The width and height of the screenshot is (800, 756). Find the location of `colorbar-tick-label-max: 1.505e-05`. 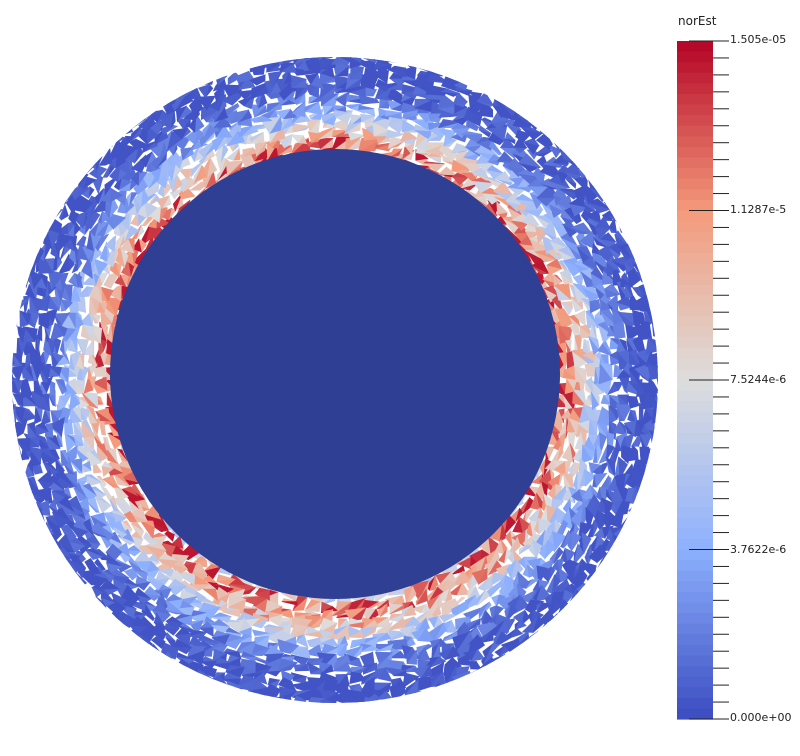

colorbar-tick-label-max: 1.505e-05 is located at coordinates (758, 39).